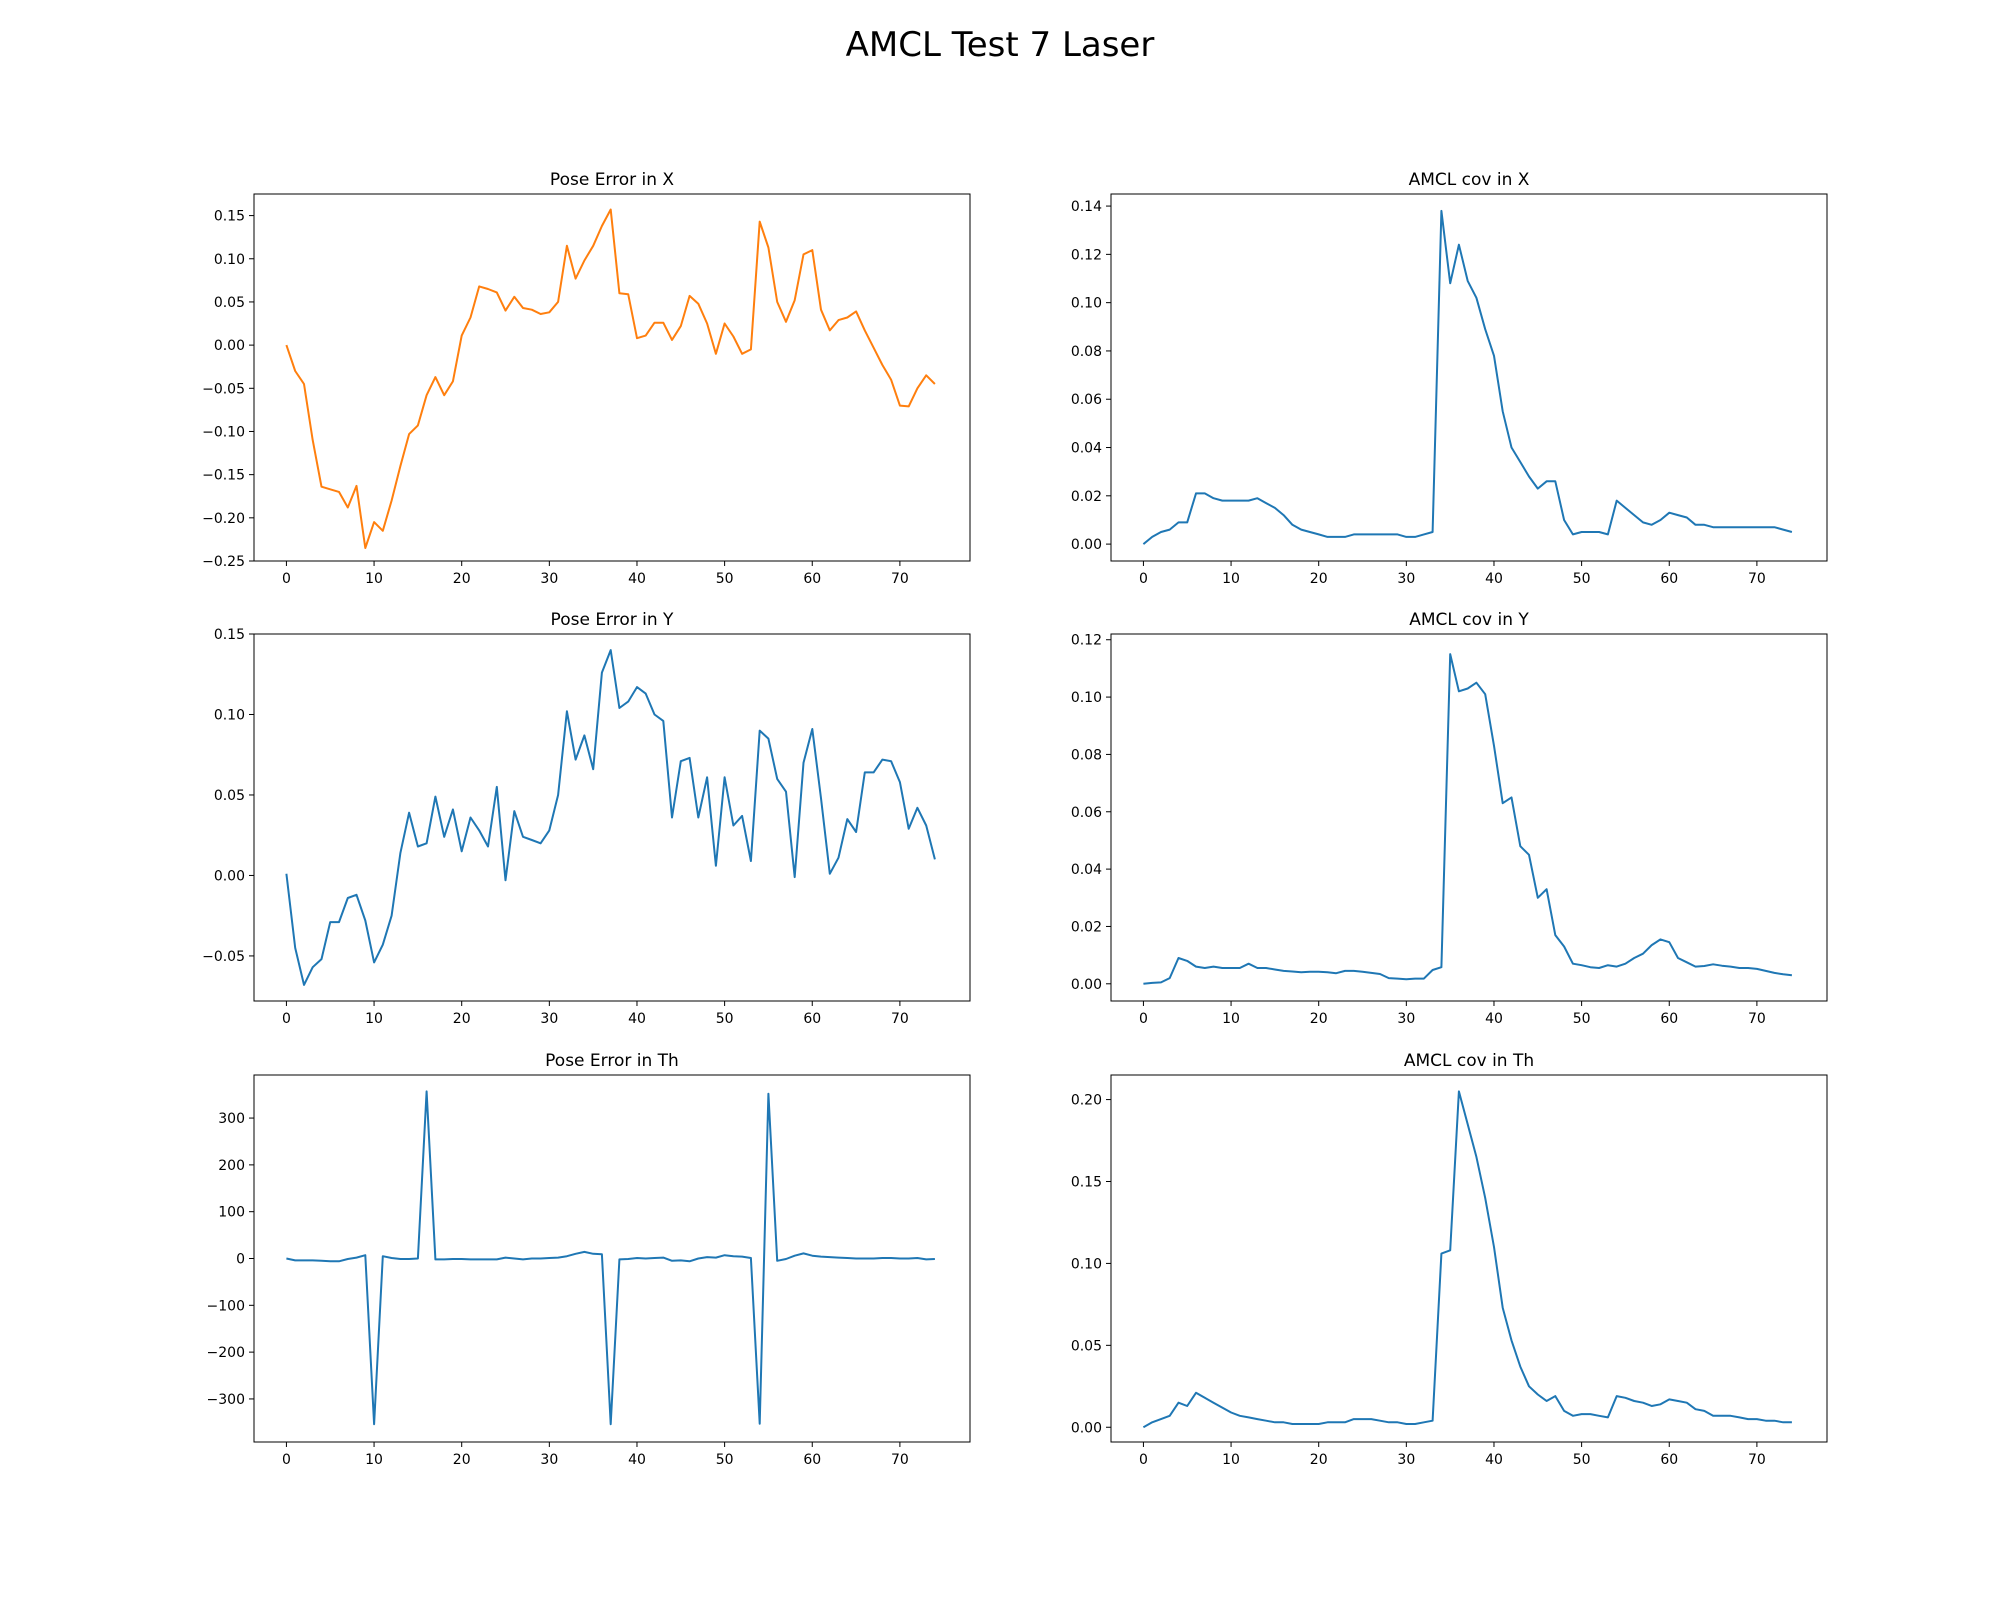 The width and height of the screenshot is (2000, 1600). I want to click on y-tick-label: 0.20, so click(1086, 1101).